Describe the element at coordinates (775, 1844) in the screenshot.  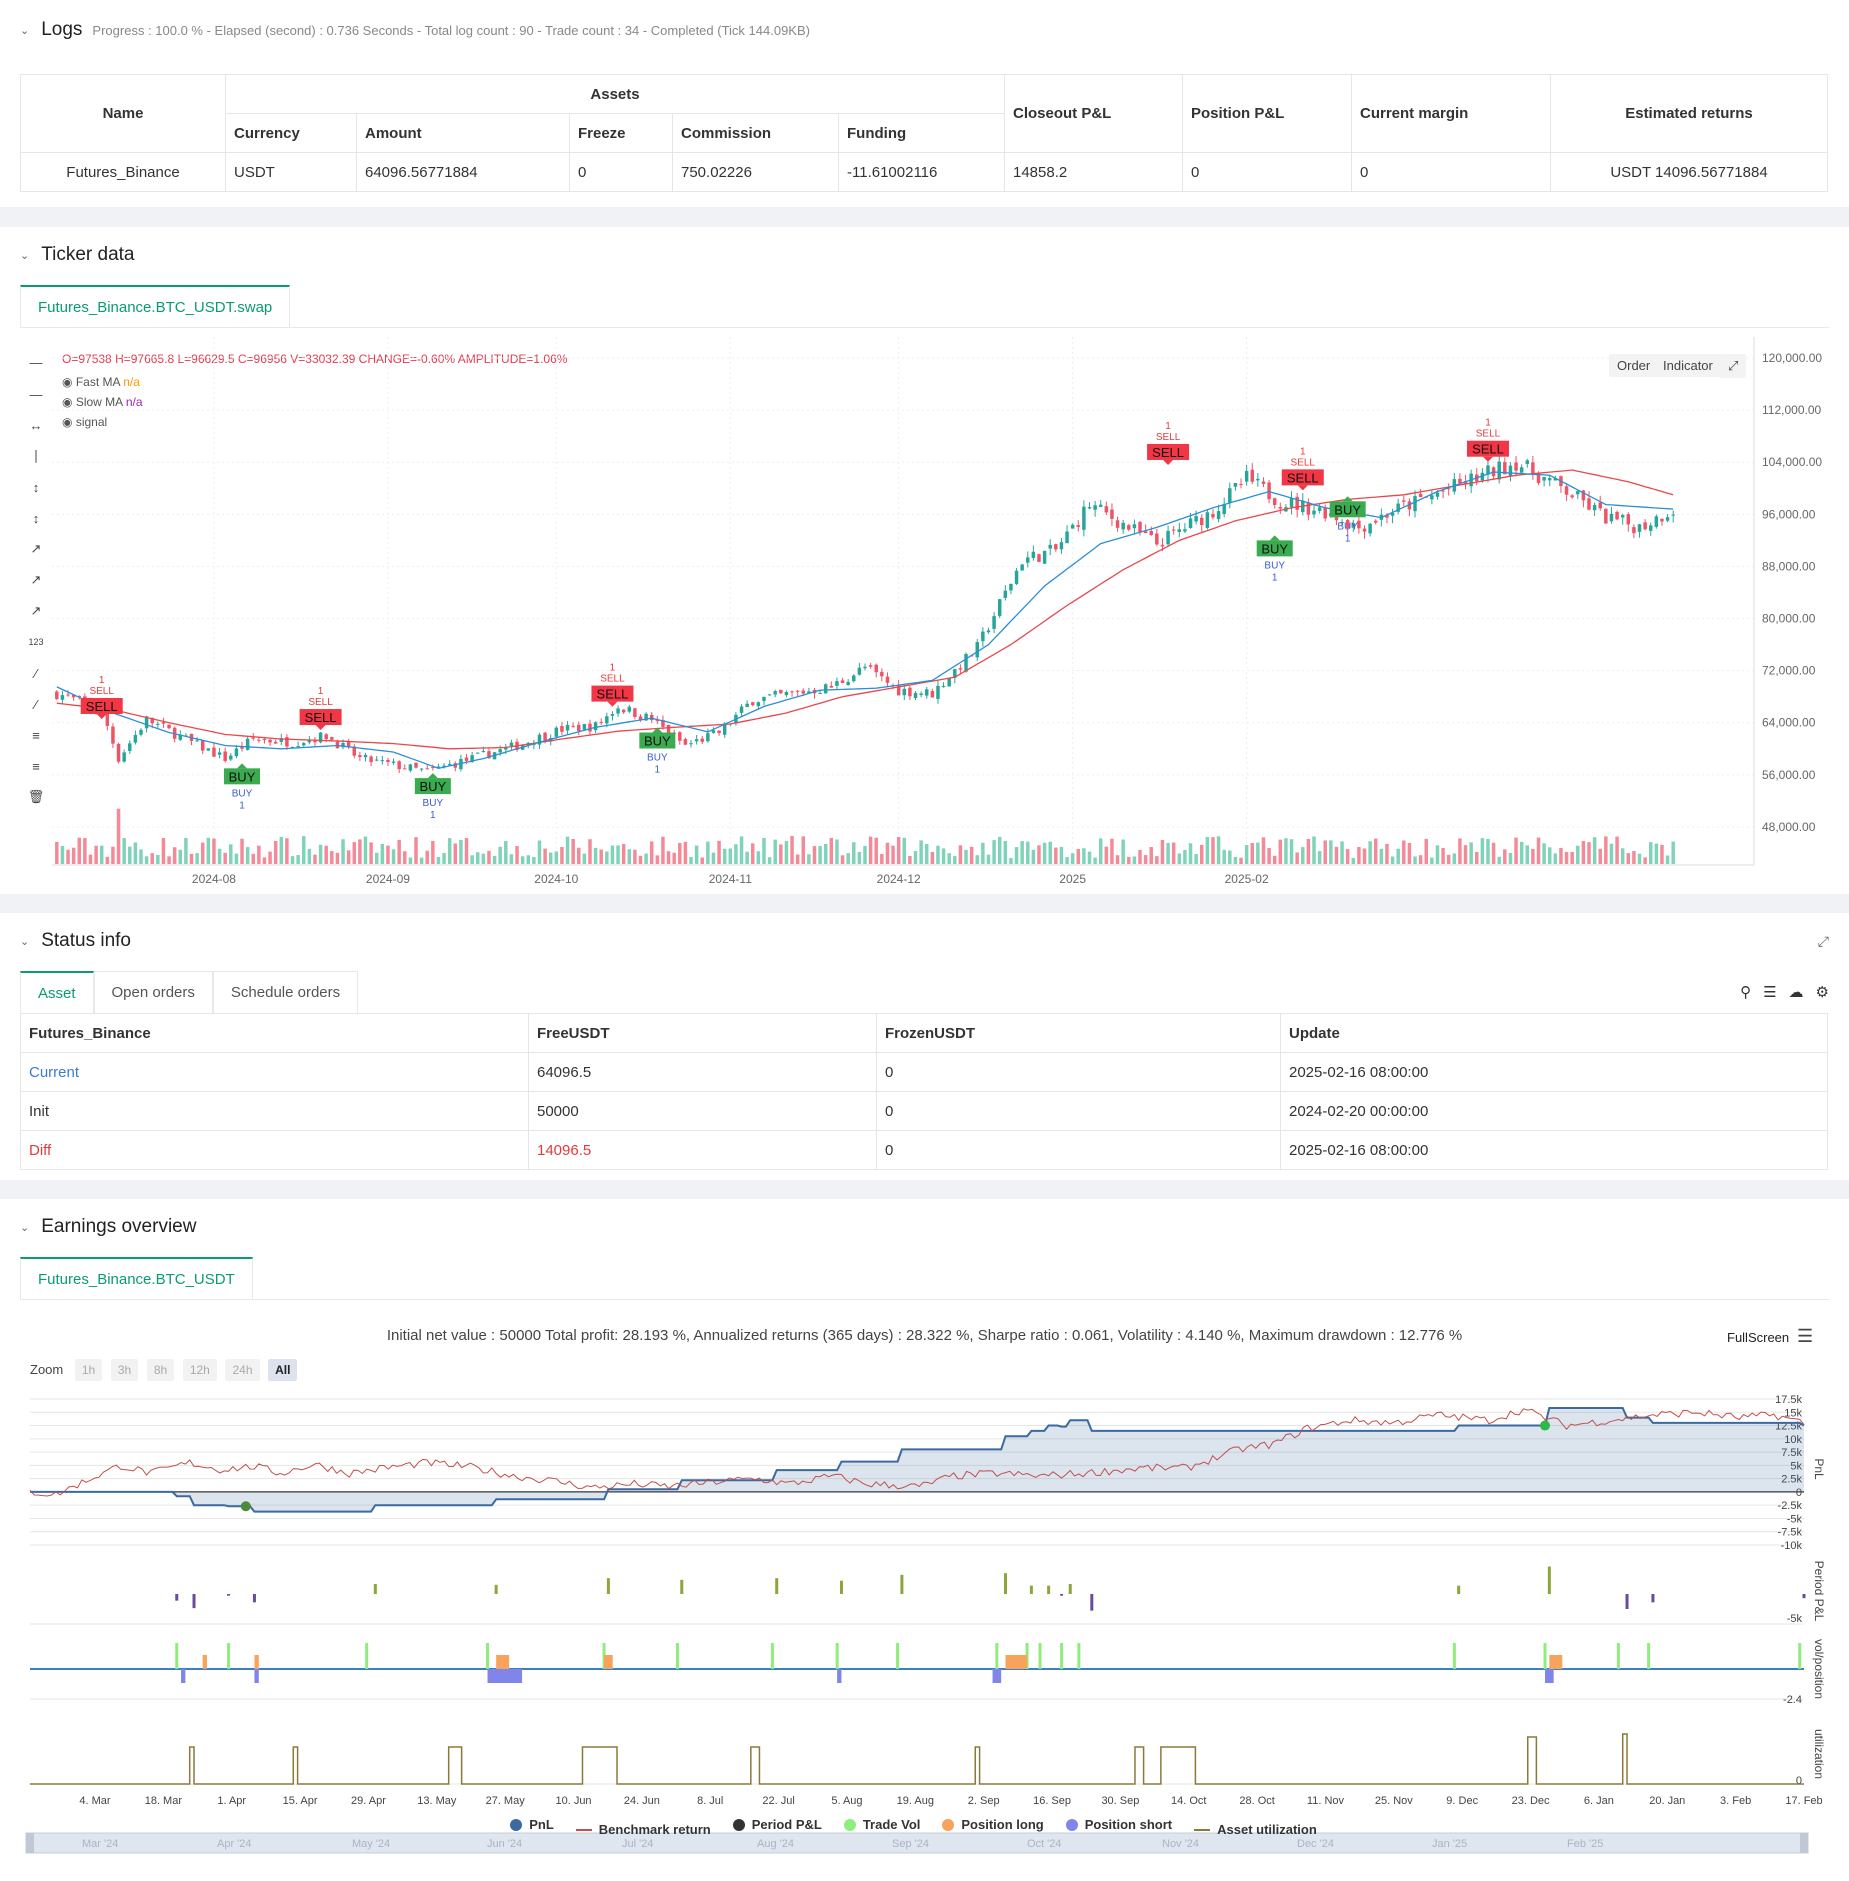
I see `navigator-tick-label: Aug '24` at that location.